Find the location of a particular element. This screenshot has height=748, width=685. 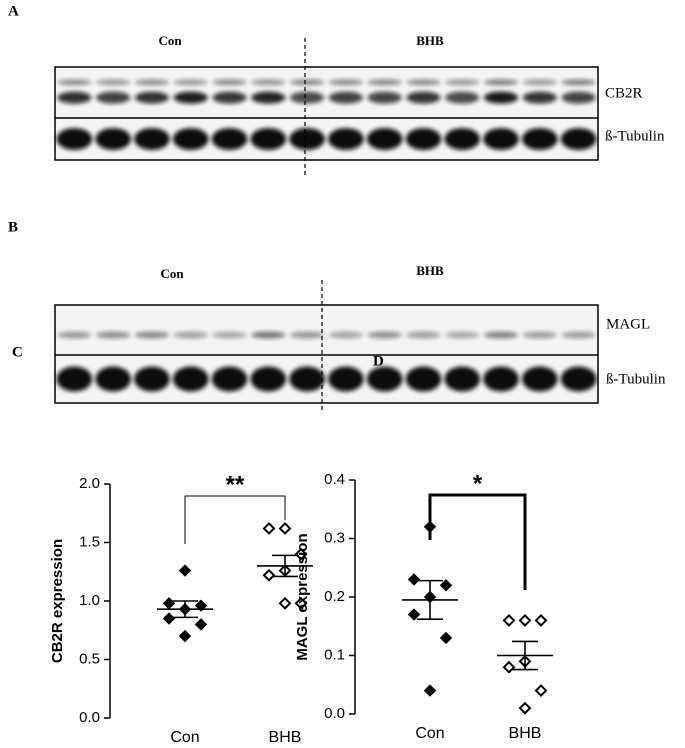

x-tick-label: BHB is located at coordinates (285, 737).